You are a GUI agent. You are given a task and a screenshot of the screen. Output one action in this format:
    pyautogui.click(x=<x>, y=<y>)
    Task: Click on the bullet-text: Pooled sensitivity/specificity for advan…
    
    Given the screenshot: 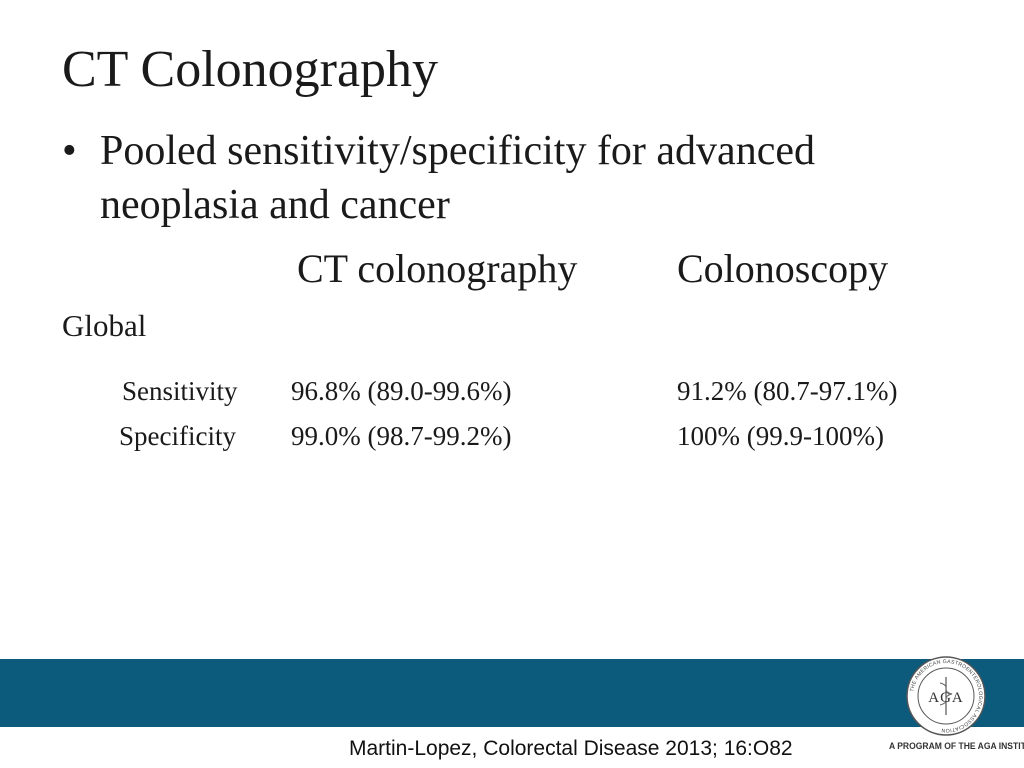 What is the action you would take?
    pyautogui.click(x=457, y=178)
    